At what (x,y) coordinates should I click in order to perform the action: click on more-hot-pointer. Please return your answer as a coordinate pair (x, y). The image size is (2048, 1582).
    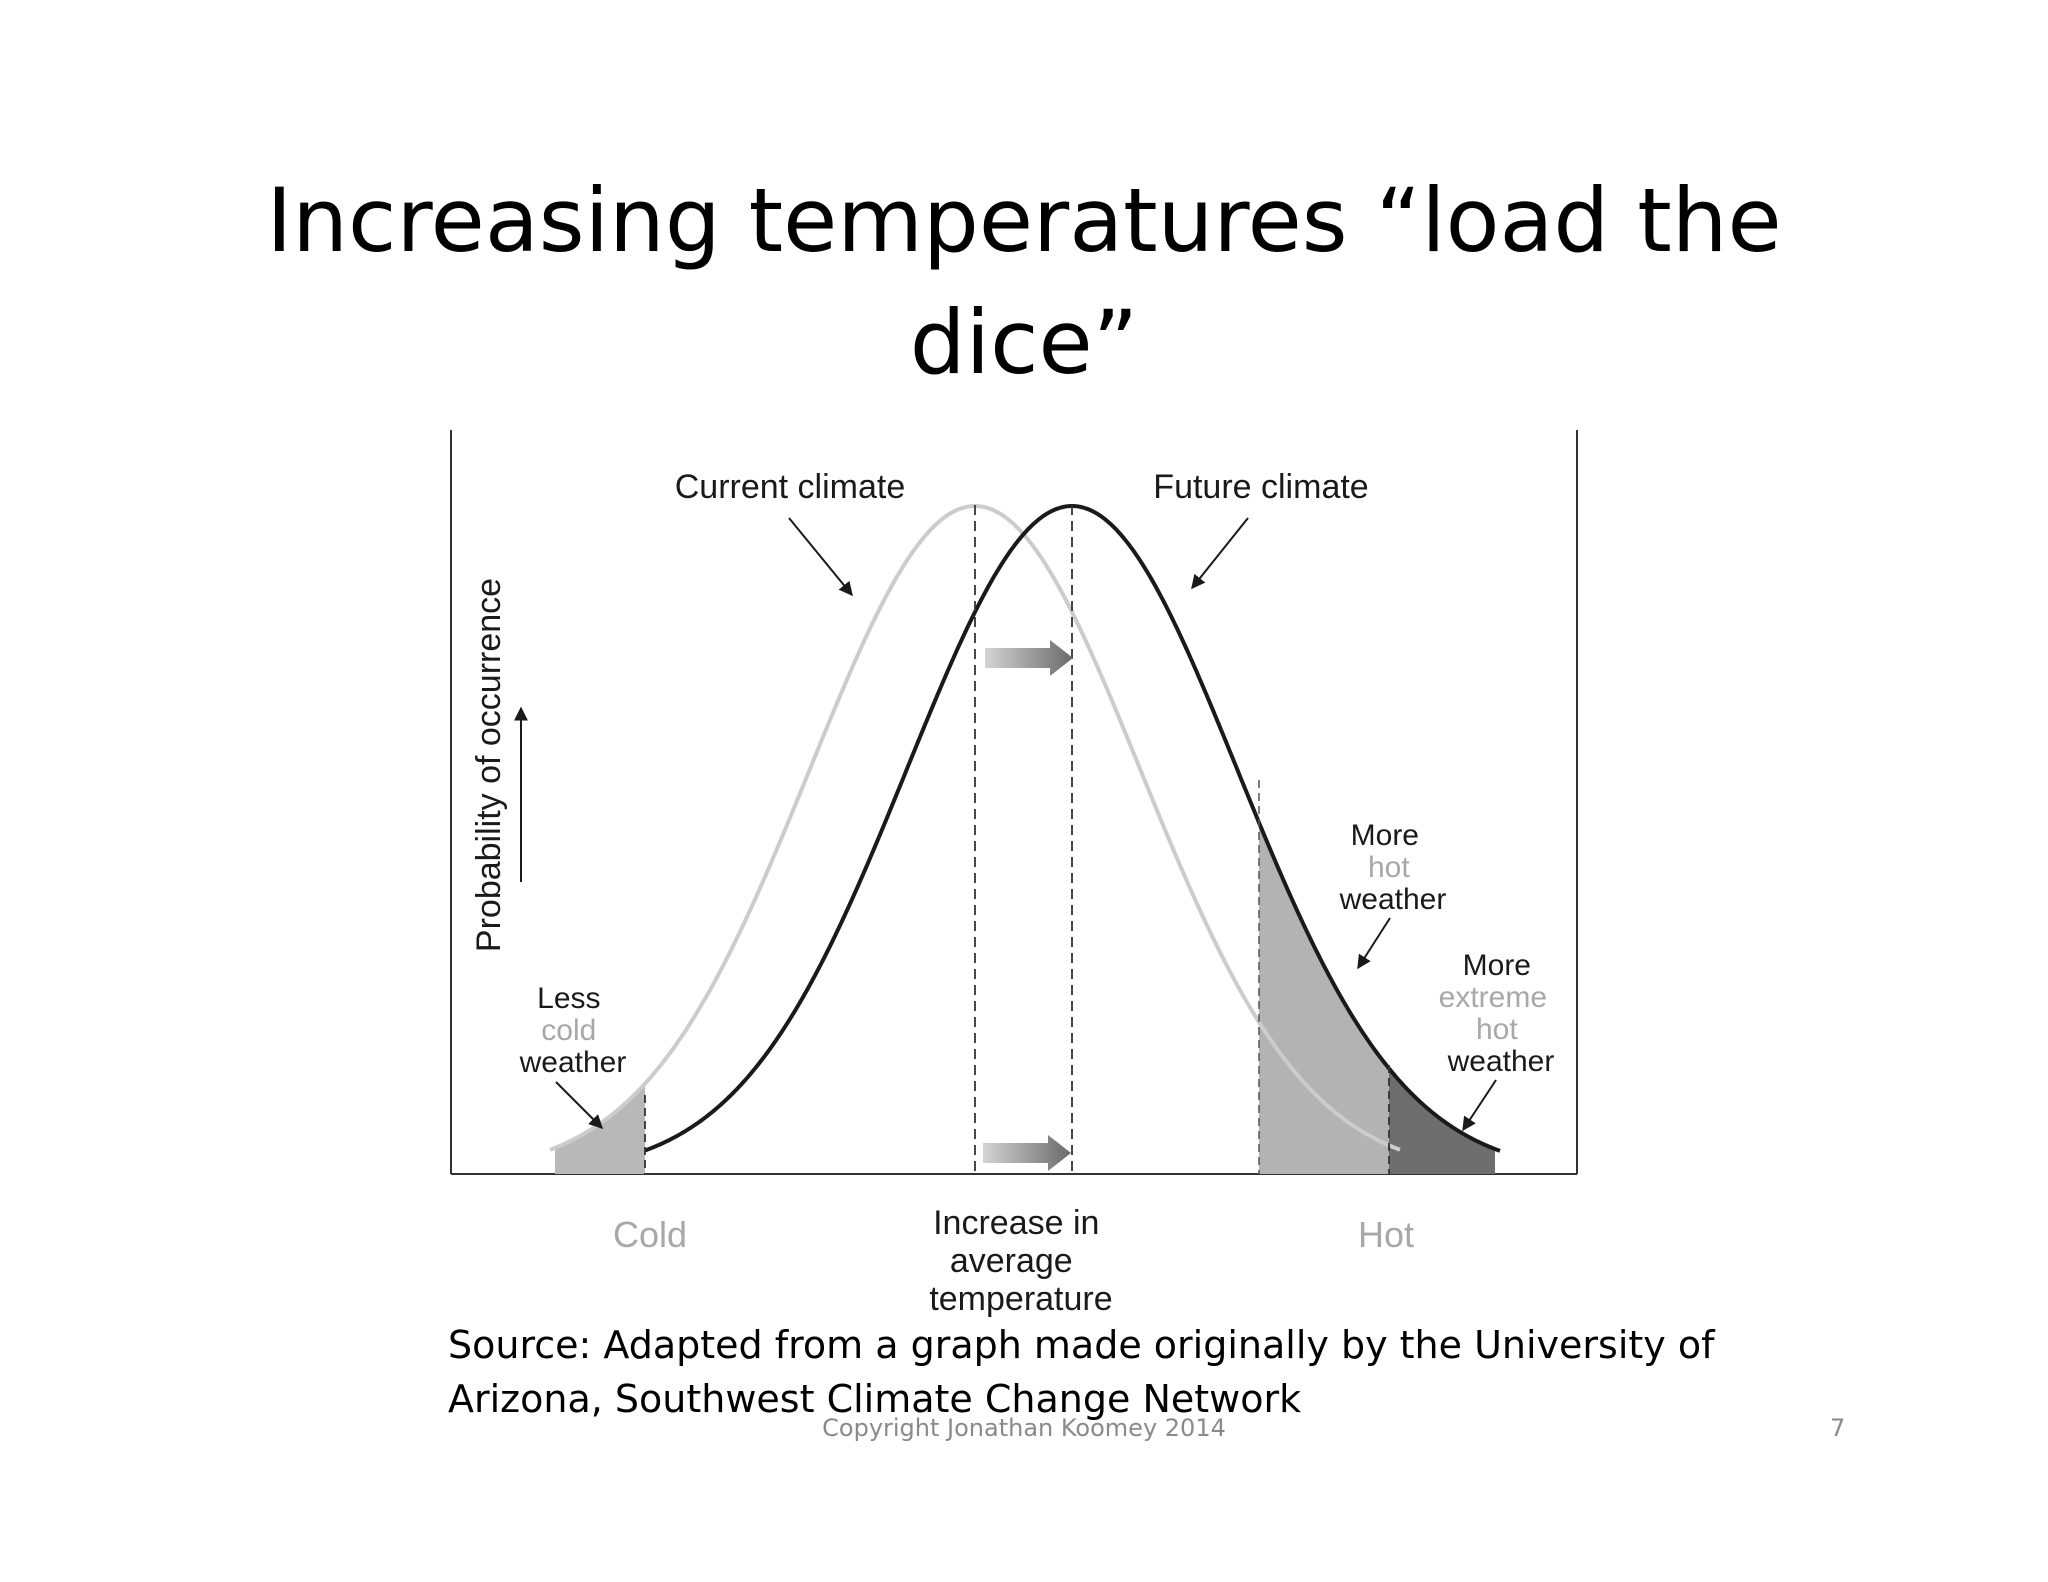
    Looking at the image, I should click on (1374, 943).